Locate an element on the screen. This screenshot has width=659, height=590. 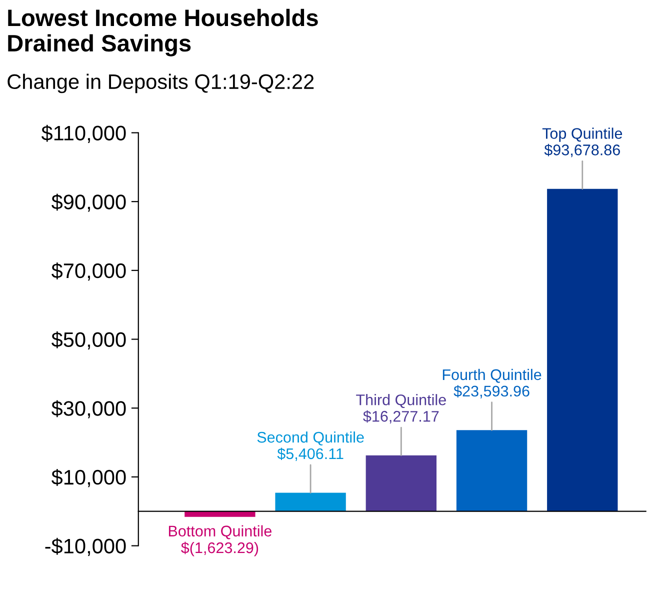
x-tick-label: Fourth Quintile is located at coordinates (492, 375).